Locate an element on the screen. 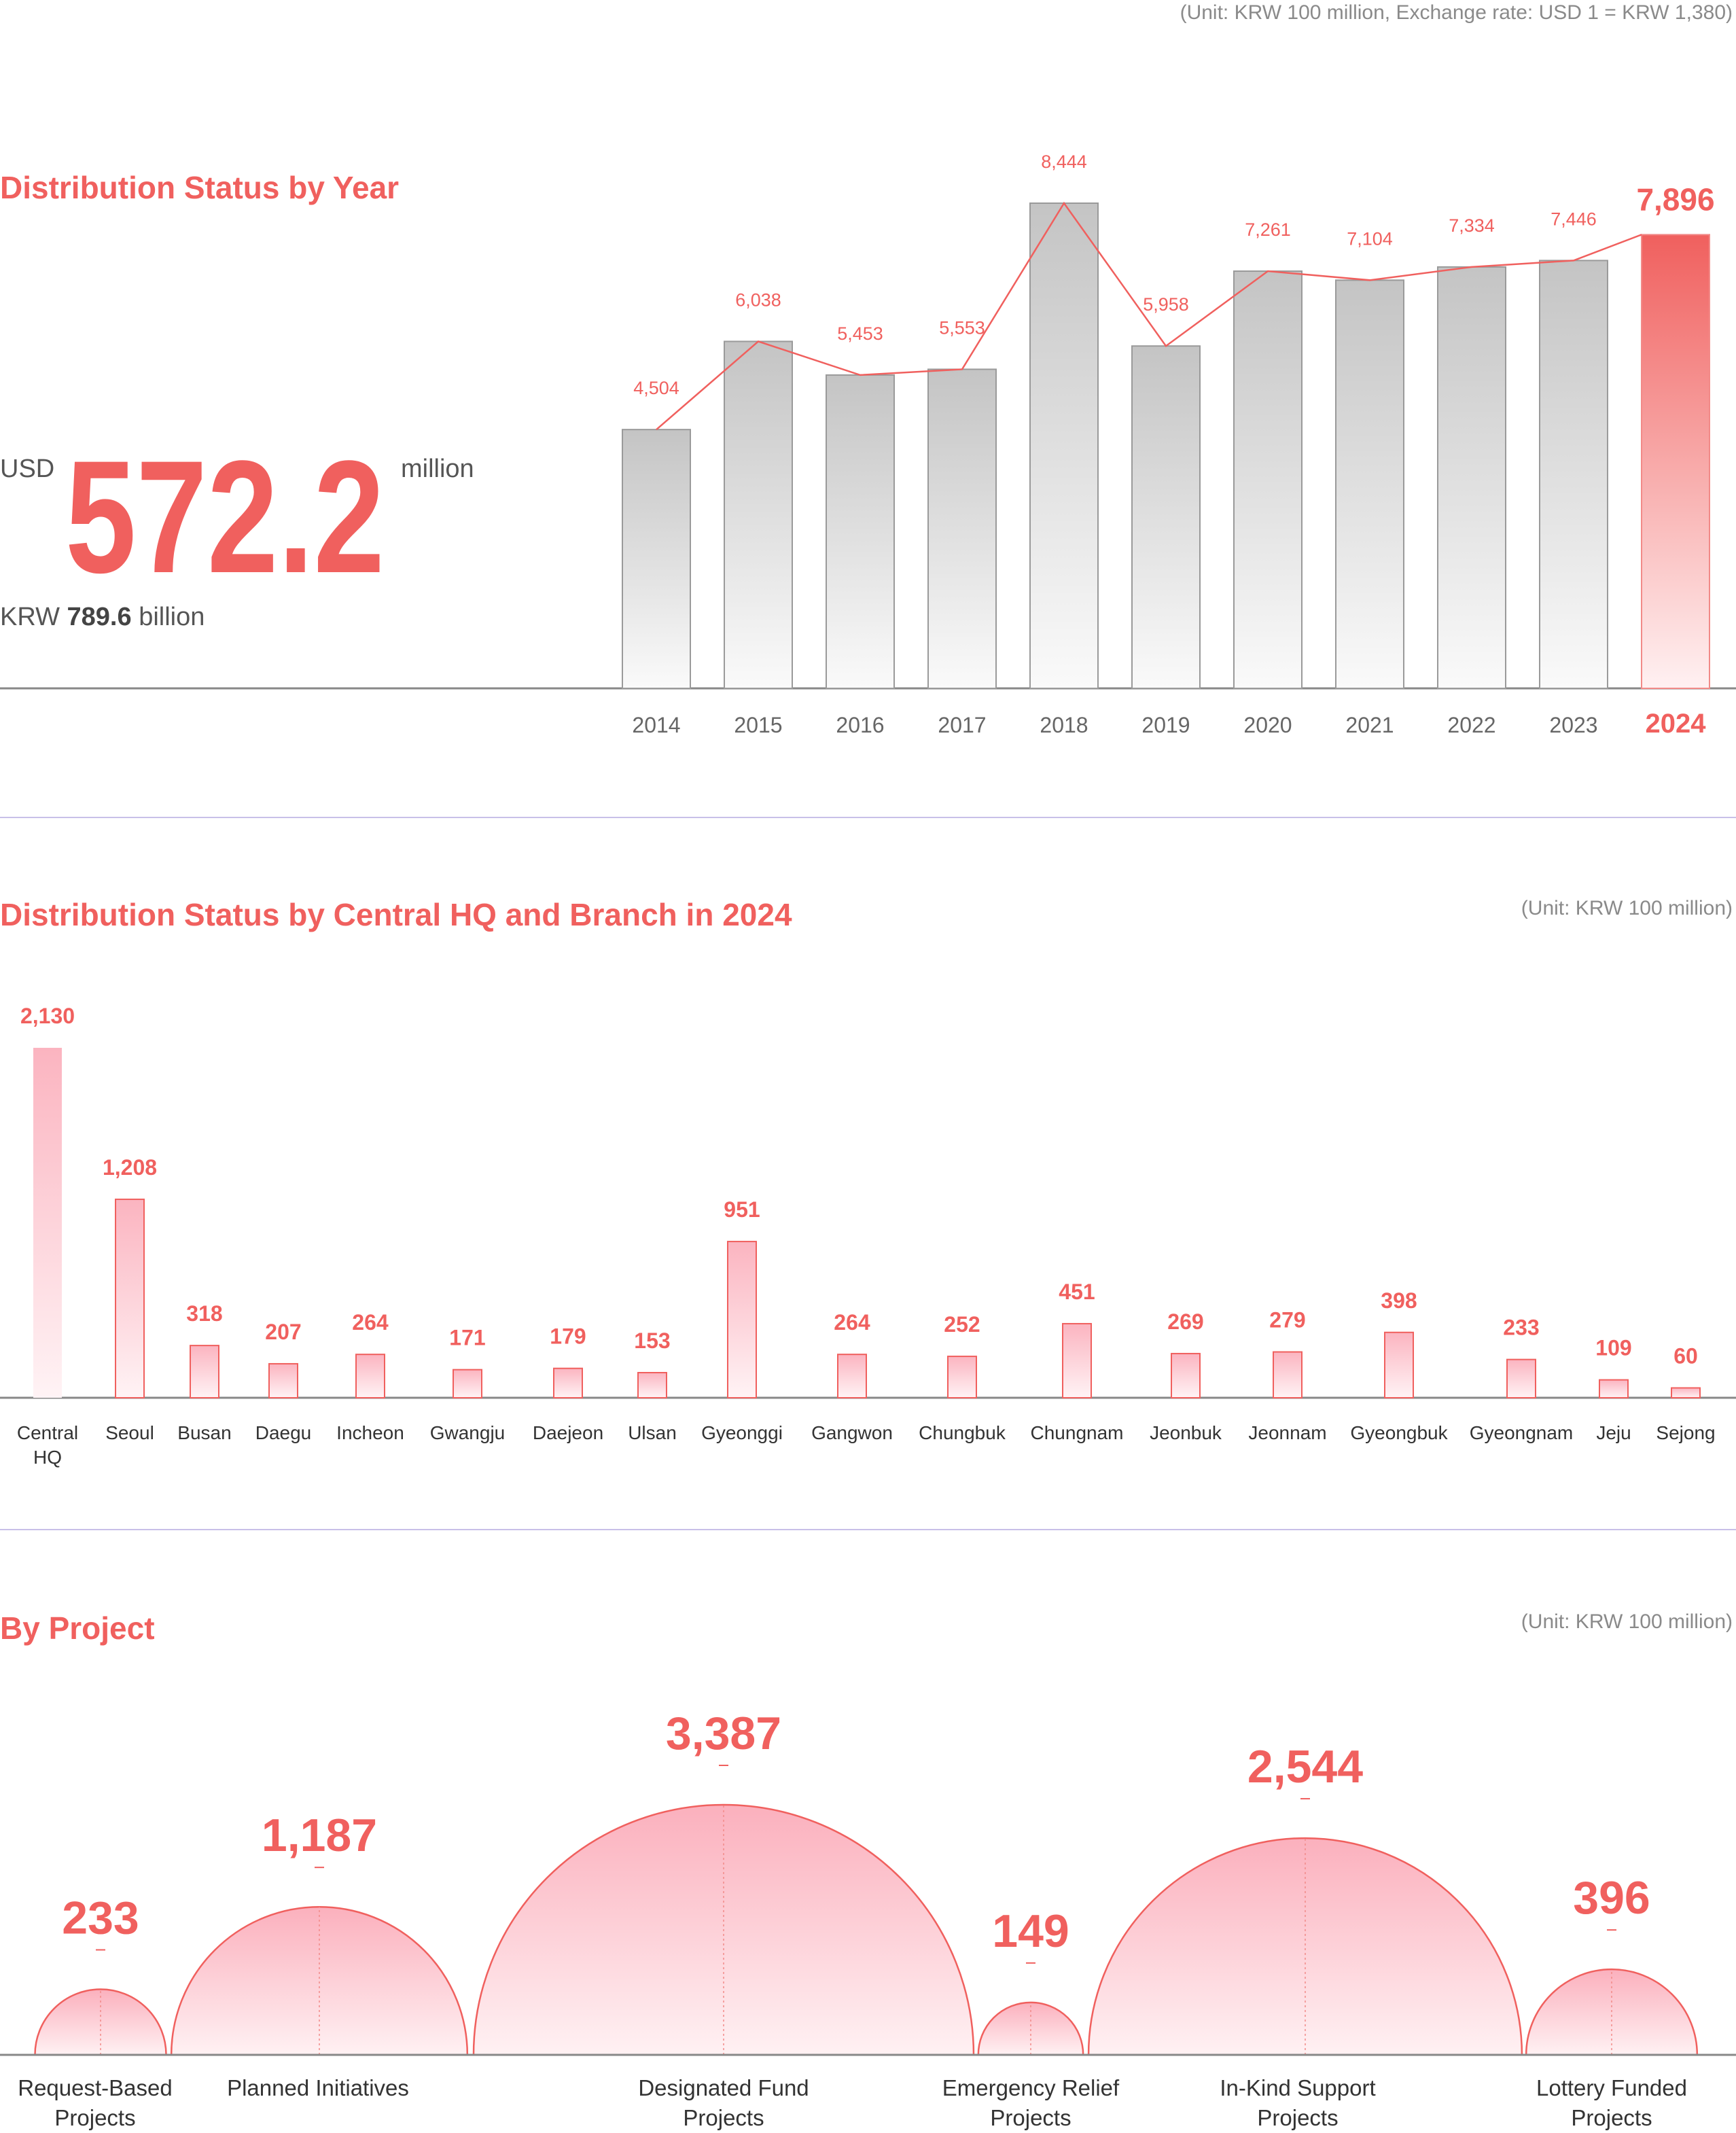 The width and height of the screenshot is (1736, 2133). year-bar-2024 is located at coordinates (1675, 461).